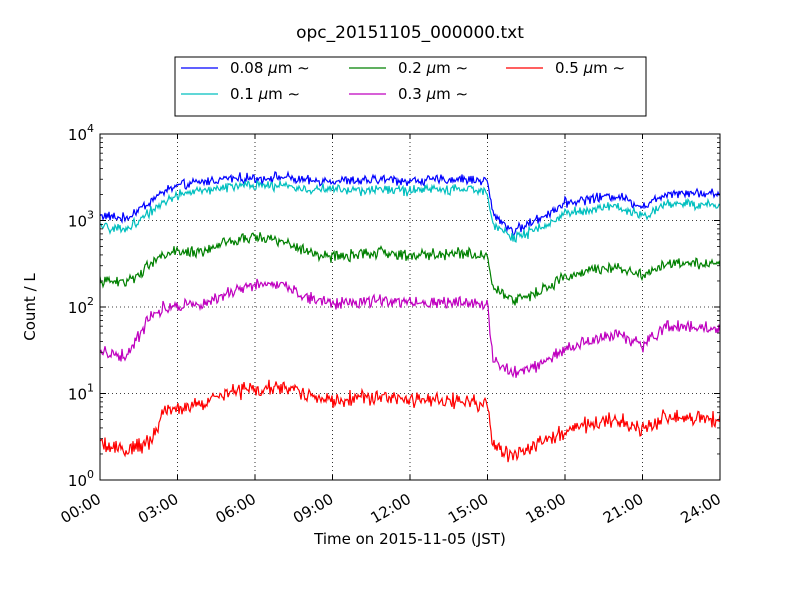  What do you see at coordinates (409, 539) in the screenshot?
I see `x-axis-label: Time on 2015-11-05 (JST)` at bounding box center [409, 539].